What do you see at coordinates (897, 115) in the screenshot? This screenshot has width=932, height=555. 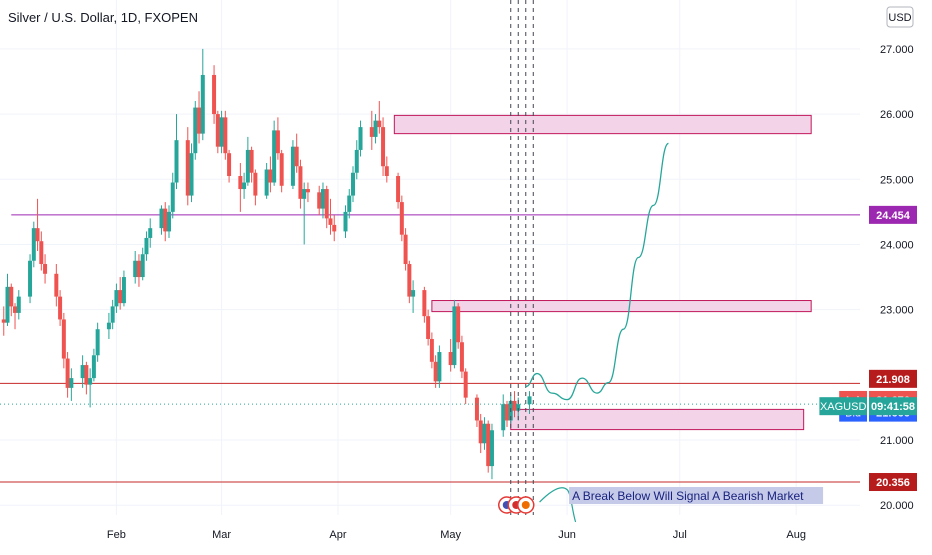 I see `y-tick-label: 26.000` at bounding box center [897, 115].